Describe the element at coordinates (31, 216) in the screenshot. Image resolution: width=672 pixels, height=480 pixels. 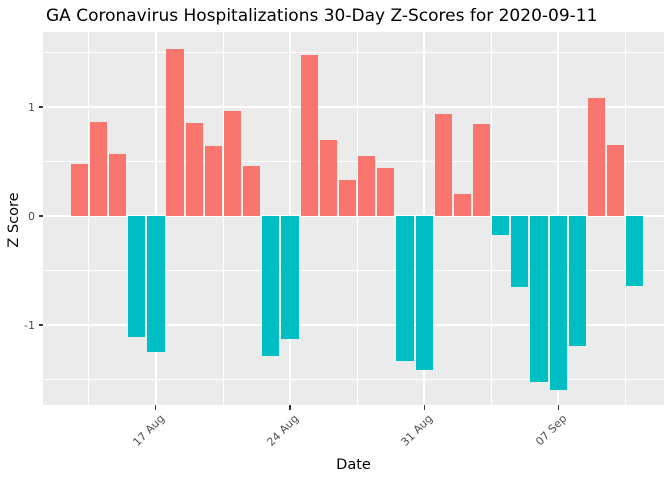
I see `y-tick-label: 0` at that location.